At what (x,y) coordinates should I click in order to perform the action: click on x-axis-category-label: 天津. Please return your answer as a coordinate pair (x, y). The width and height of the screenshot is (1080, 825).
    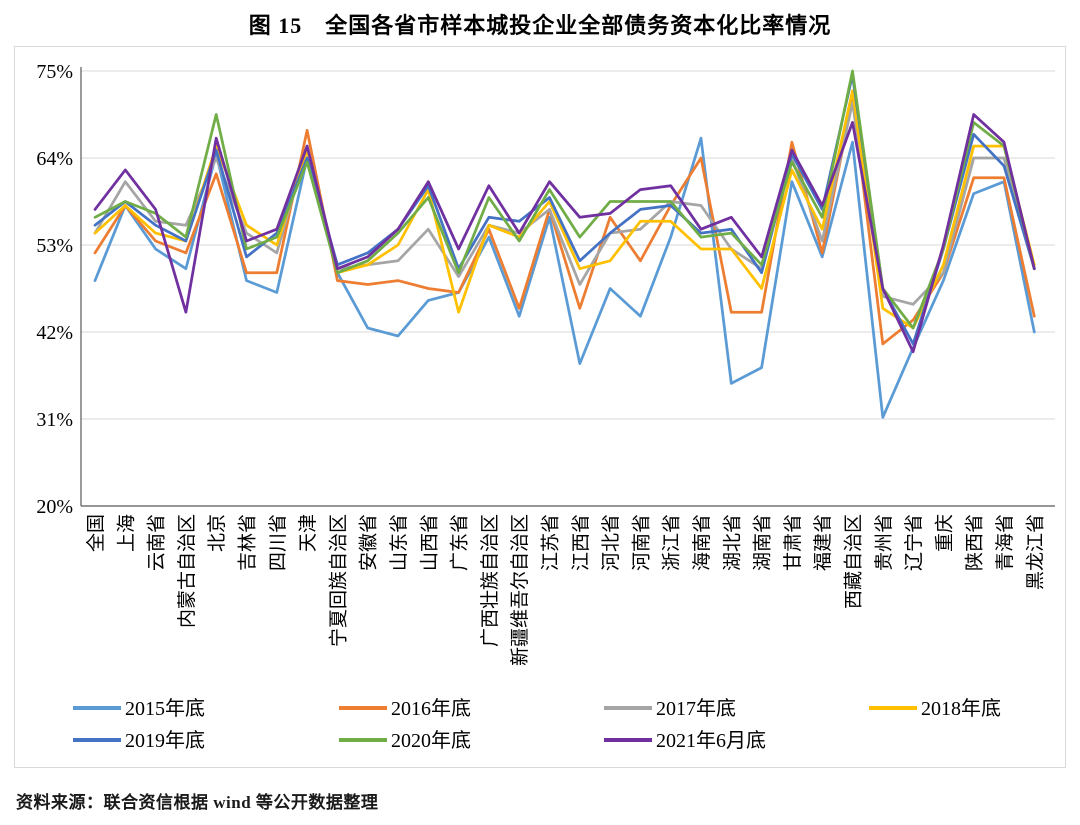
    Looking at the image, I should click on (308, 533).